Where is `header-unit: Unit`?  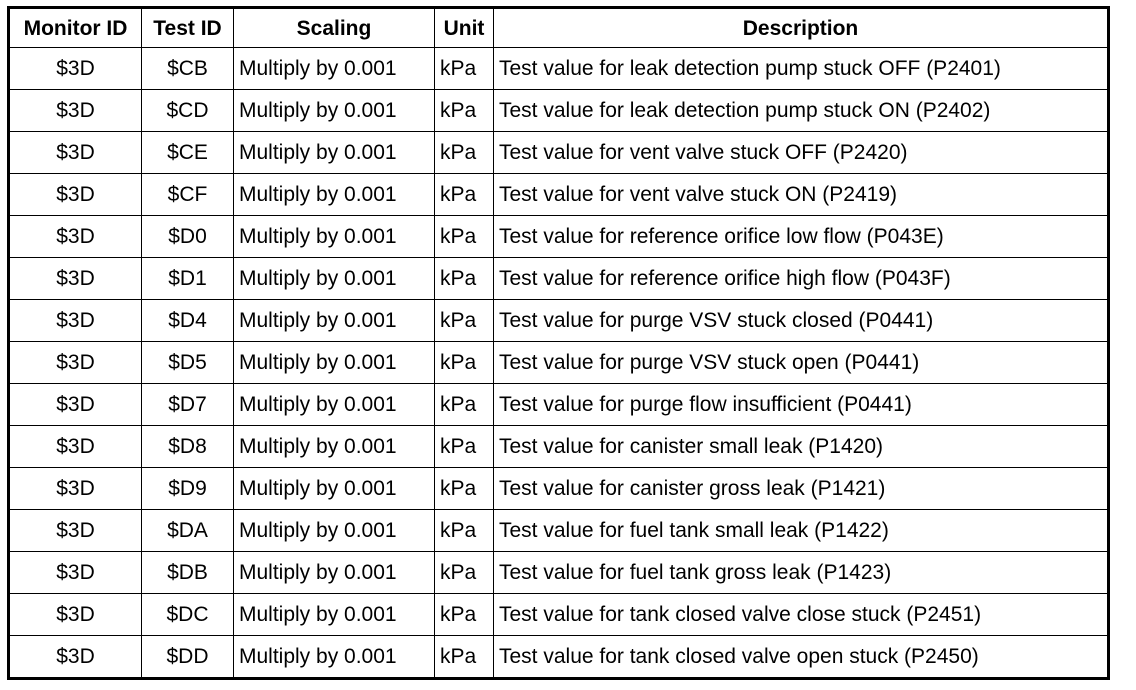
header-unit: Unit is located at coordinates (464, 27).